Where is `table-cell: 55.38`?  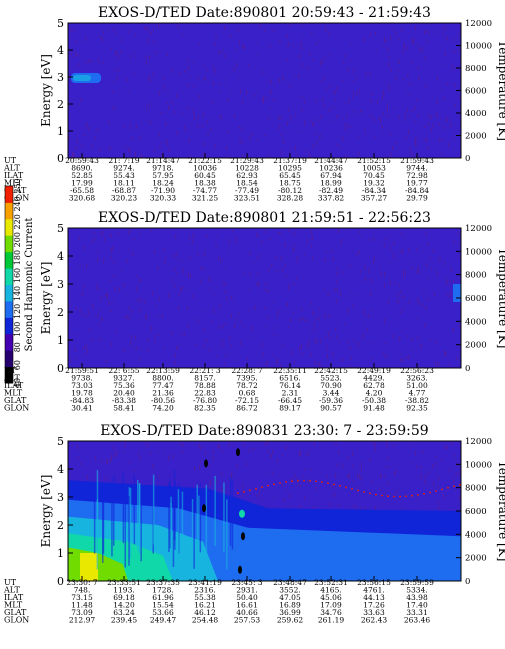 table-cell: 55.38 is located at coordinates (205, 597).